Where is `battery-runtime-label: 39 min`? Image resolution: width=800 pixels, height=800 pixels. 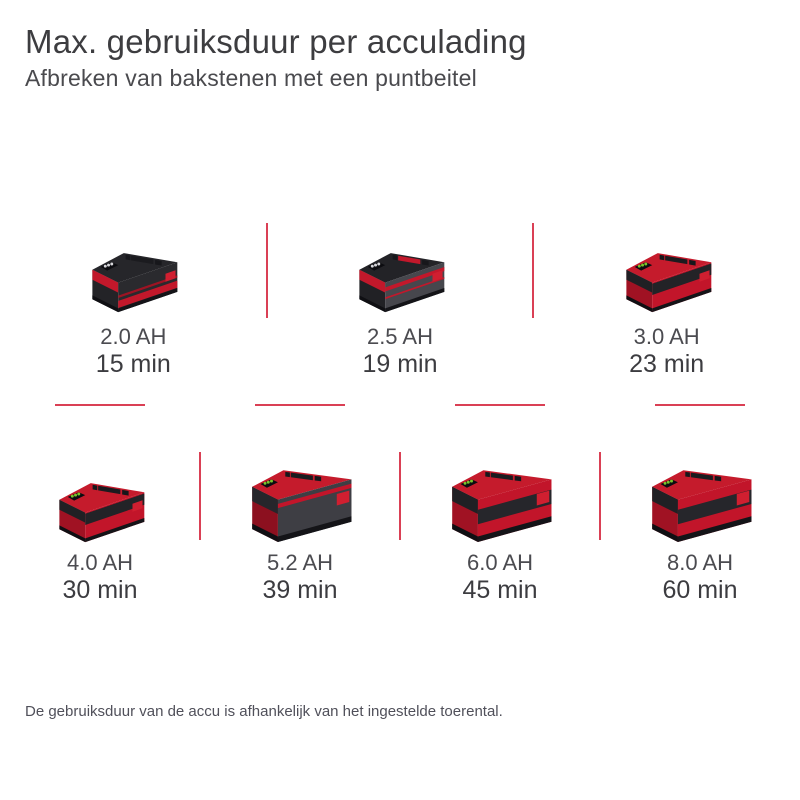
battery-runtime-label: 39 min is located at coordinates (300, 590).